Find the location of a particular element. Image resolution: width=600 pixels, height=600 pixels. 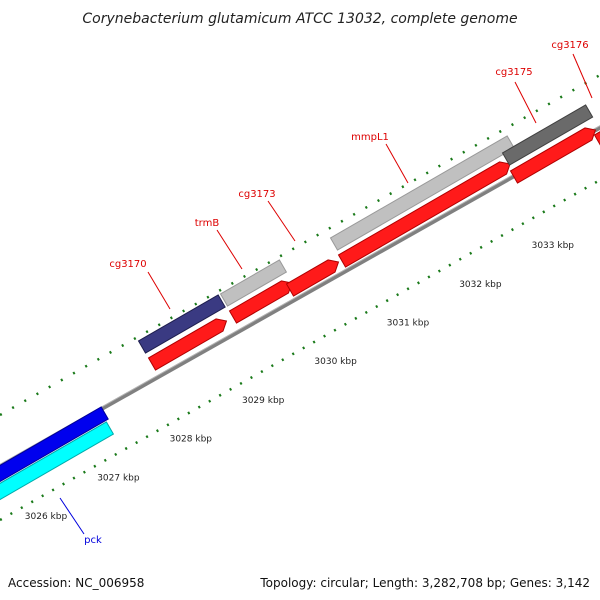

gene-cg3170-forward is located at coordinates (188, 343).